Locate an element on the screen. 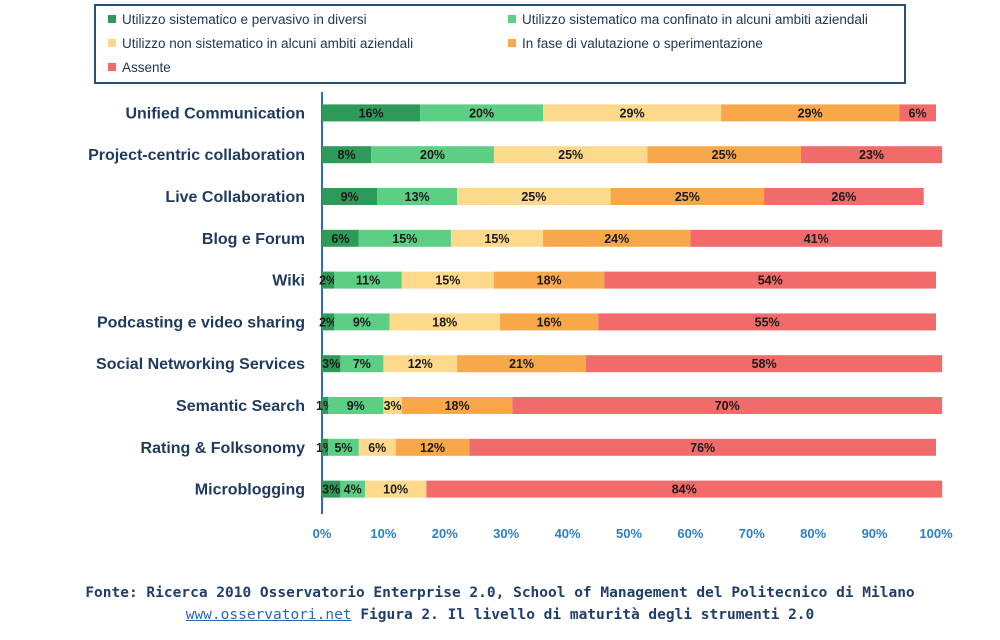 The height and width of the screenshot is (640, 1000). bar-data-label: 55% is located at coordinates (767, 322).